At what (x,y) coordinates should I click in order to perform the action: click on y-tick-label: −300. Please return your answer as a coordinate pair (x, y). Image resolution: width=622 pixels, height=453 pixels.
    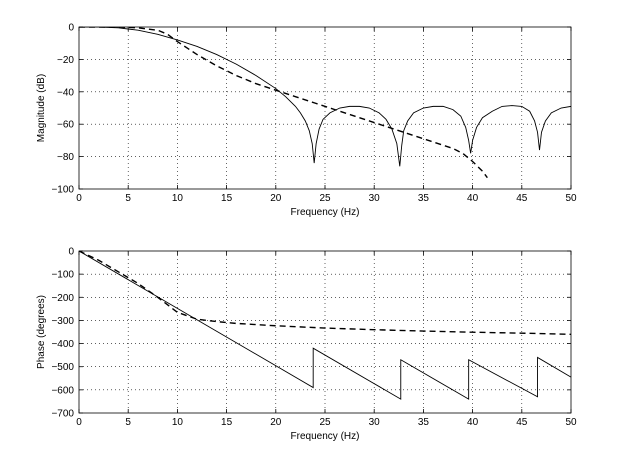
    Looking at the image, I should click on (62, 321).